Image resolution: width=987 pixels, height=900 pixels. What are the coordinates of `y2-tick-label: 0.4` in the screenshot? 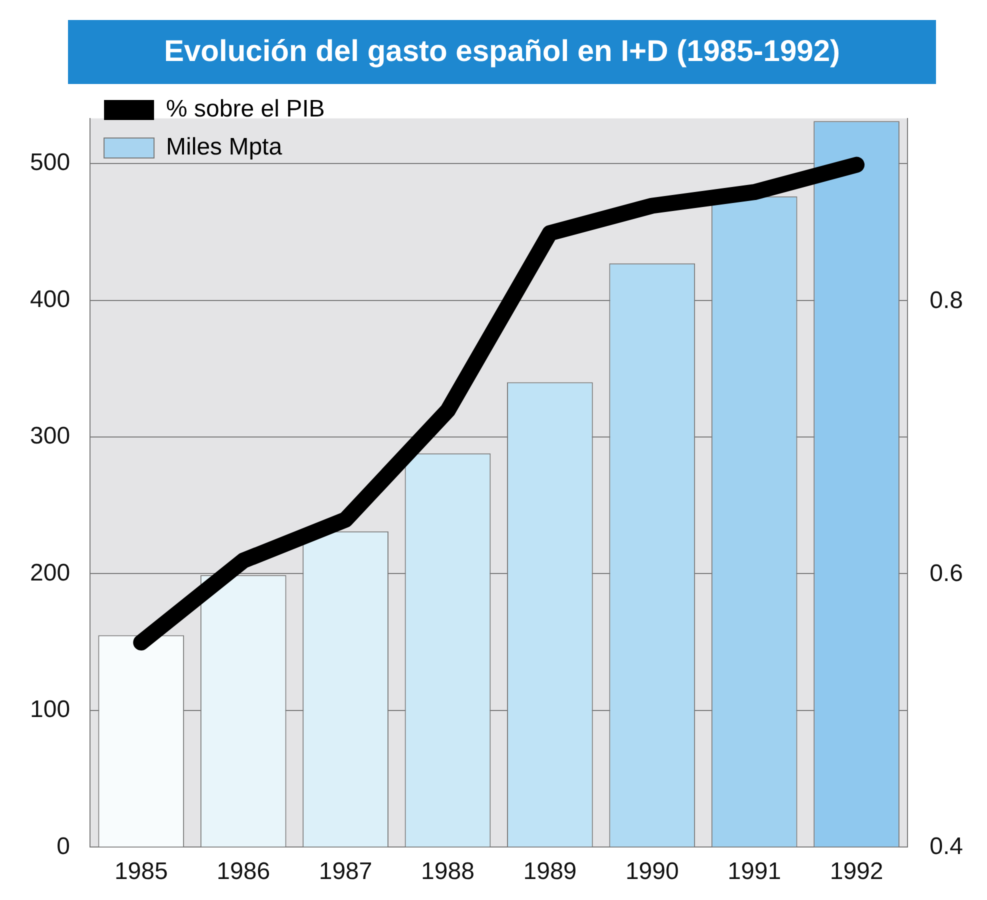 It's located at (947, 846).